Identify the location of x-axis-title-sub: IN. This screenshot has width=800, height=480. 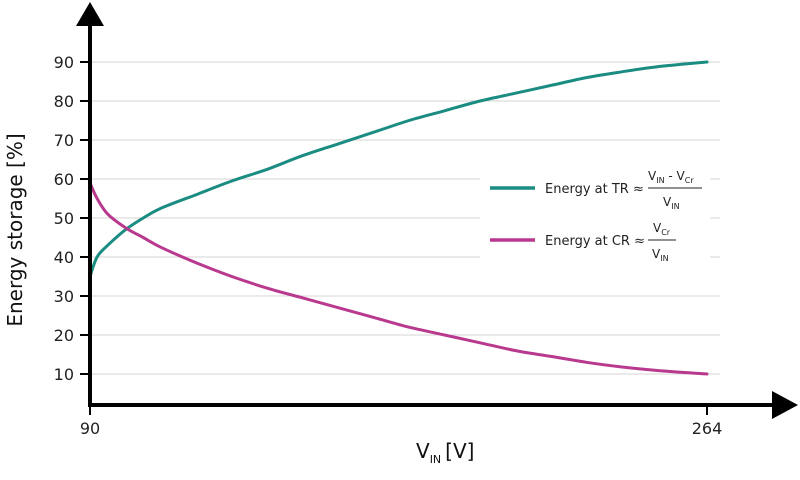
(435, 459).